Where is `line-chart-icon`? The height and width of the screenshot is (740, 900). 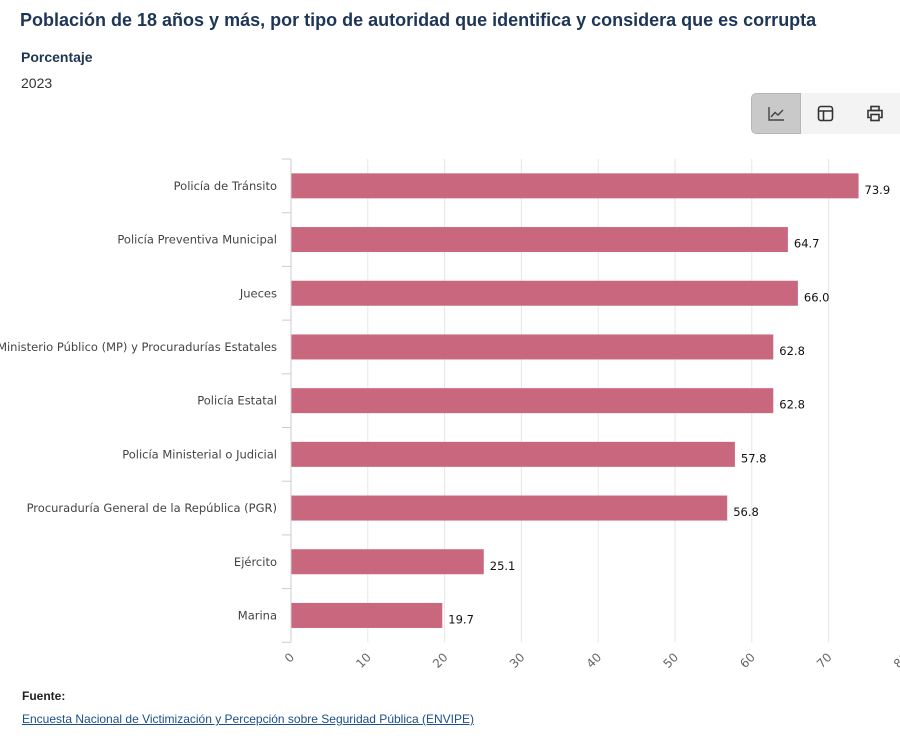
line-chart-icon is located at coordinates (776, 113).